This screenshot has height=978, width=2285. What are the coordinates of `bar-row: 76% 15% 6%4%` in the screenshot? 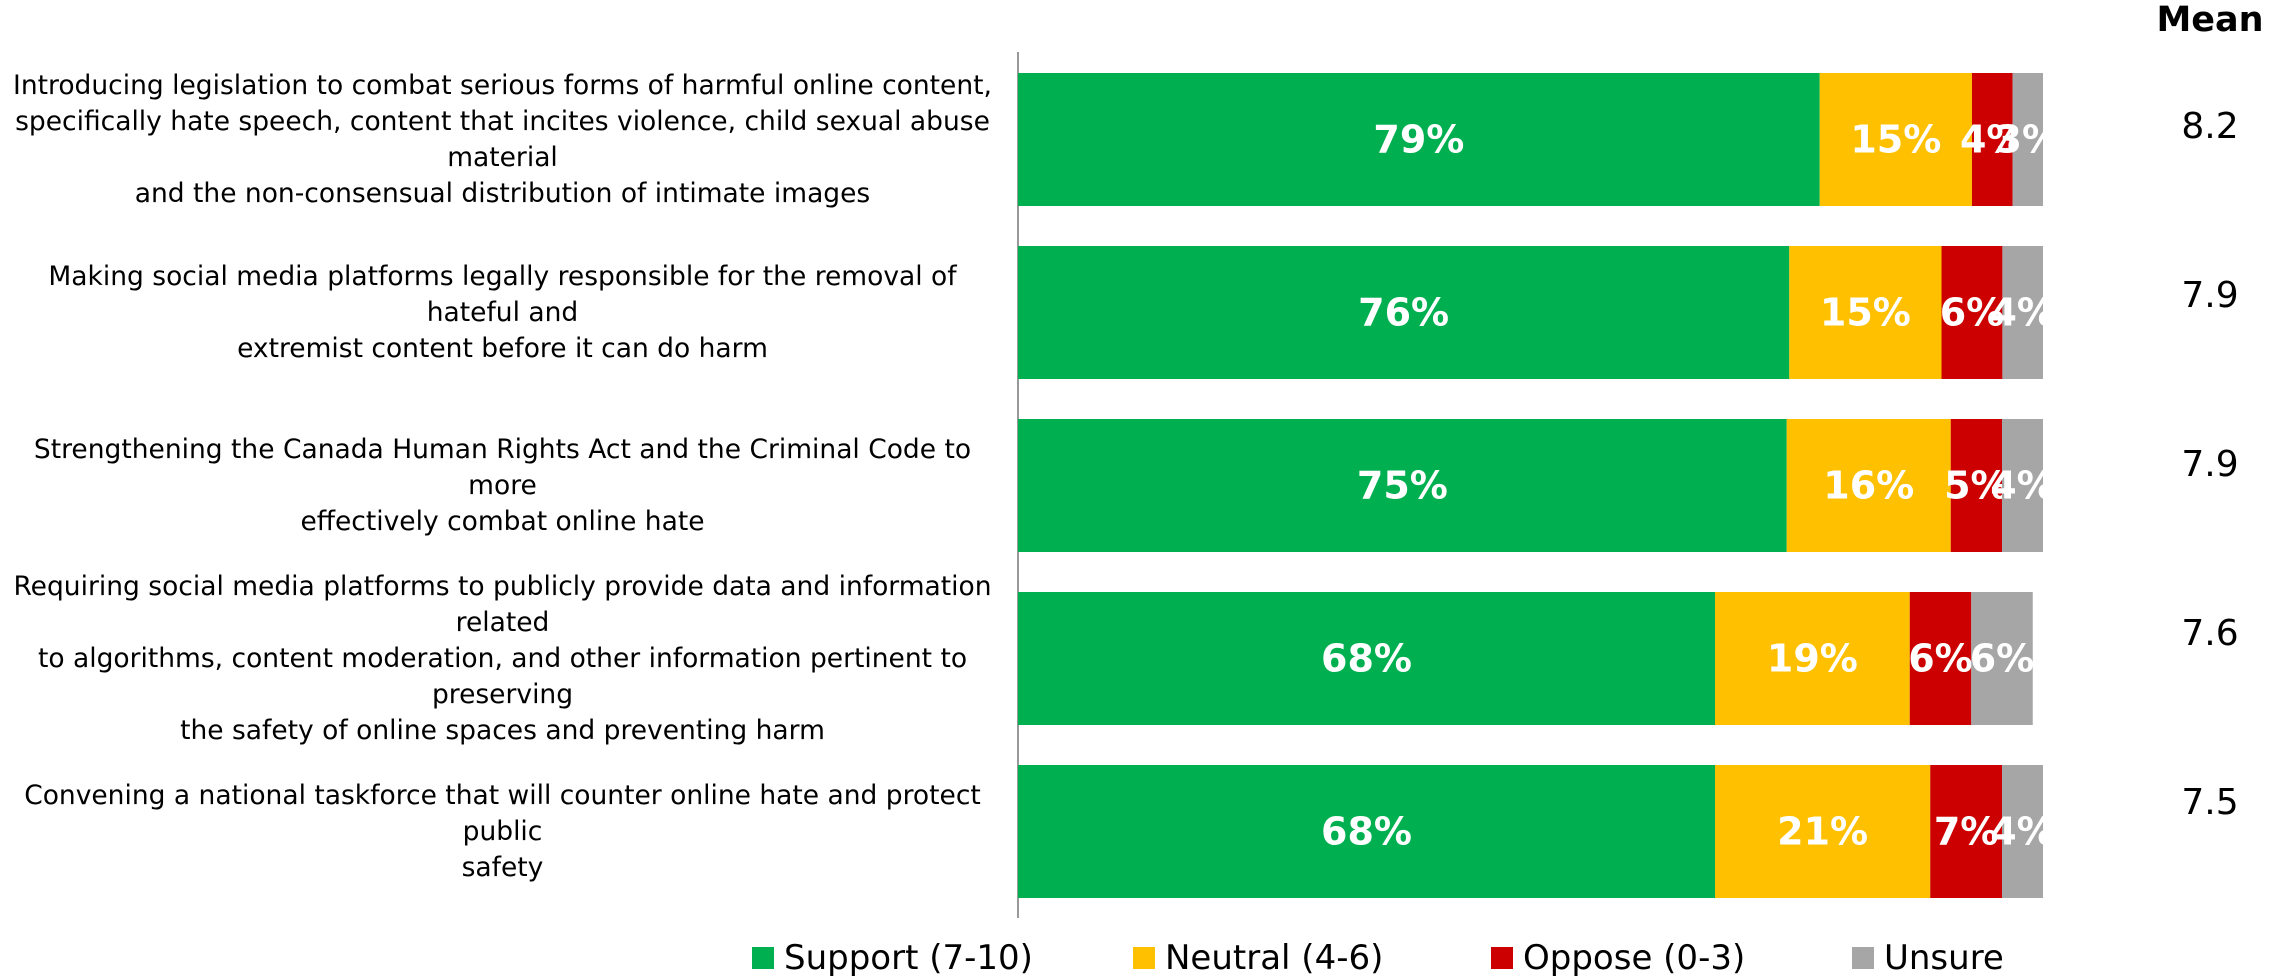 It's located at (1536, 312).